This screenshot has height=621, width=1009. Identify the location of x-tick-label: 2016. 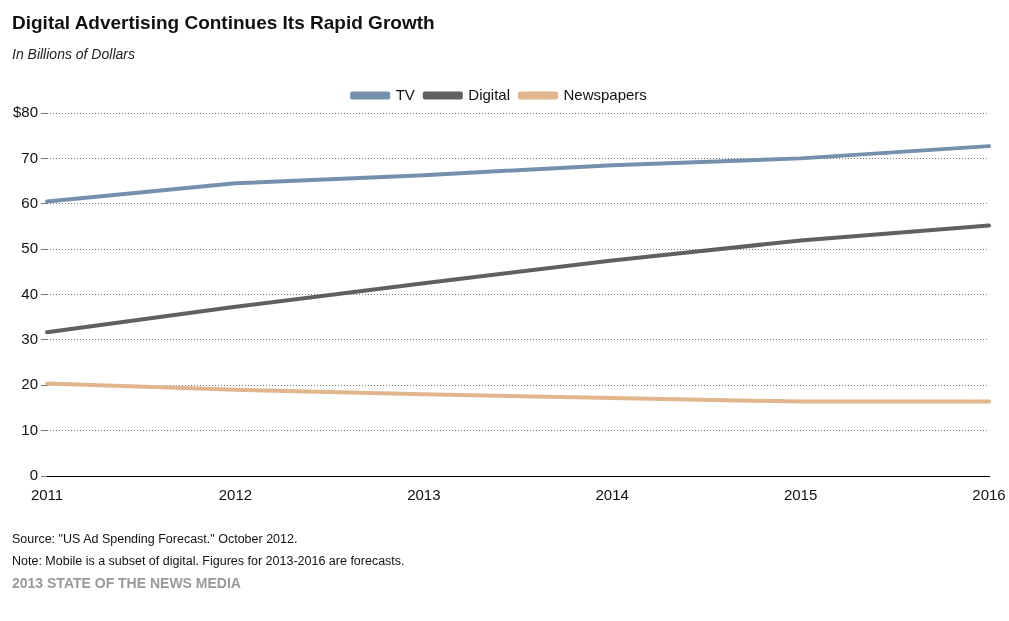
(989, 495).